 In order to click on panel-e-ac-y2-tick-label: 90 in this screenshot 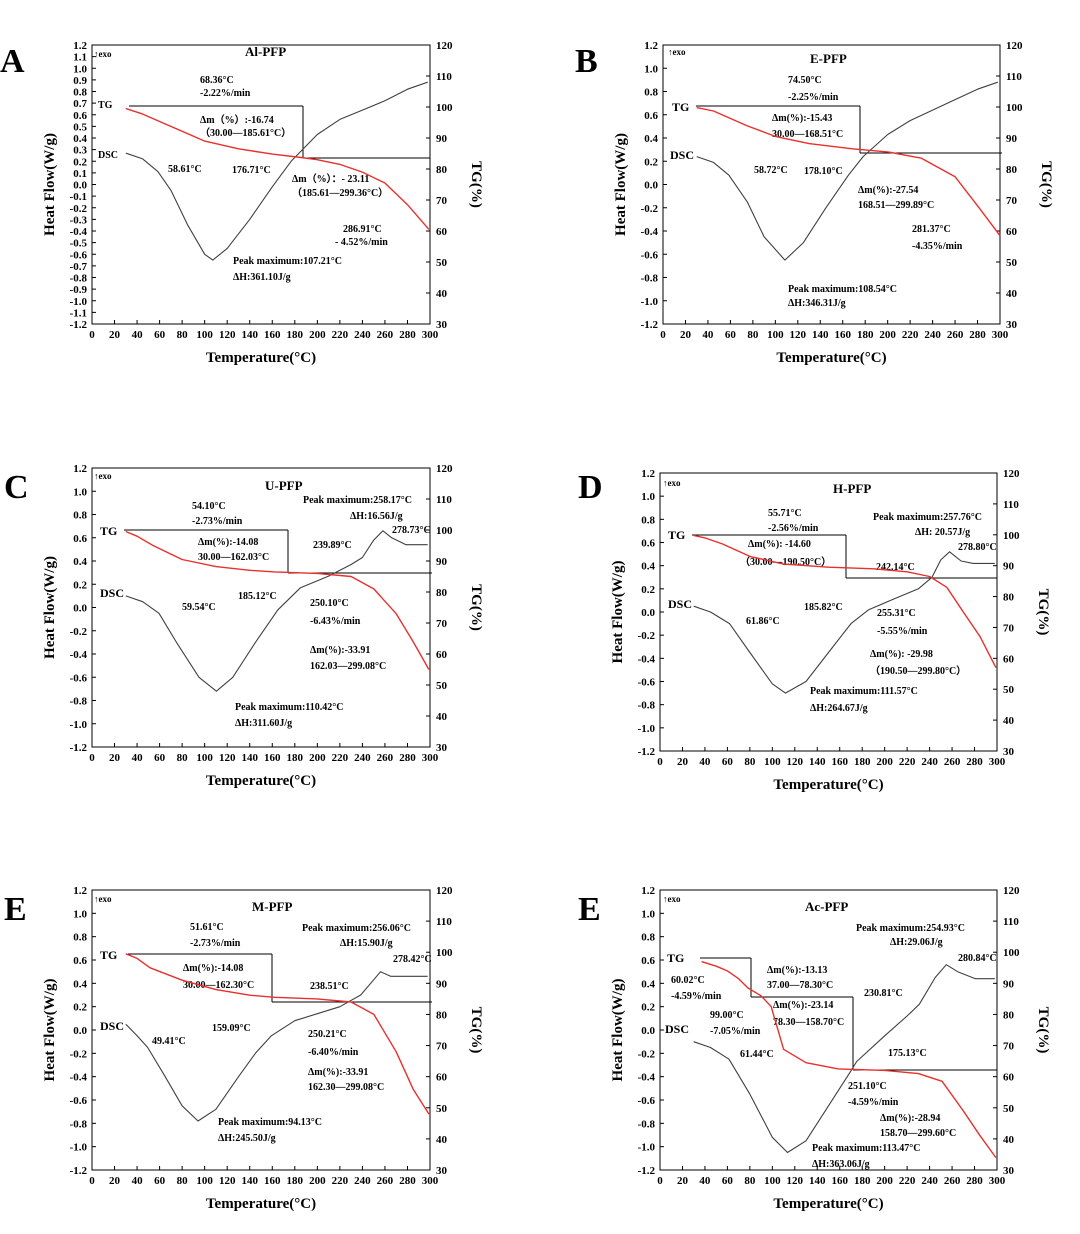, I will do `click(1009, 984)`.